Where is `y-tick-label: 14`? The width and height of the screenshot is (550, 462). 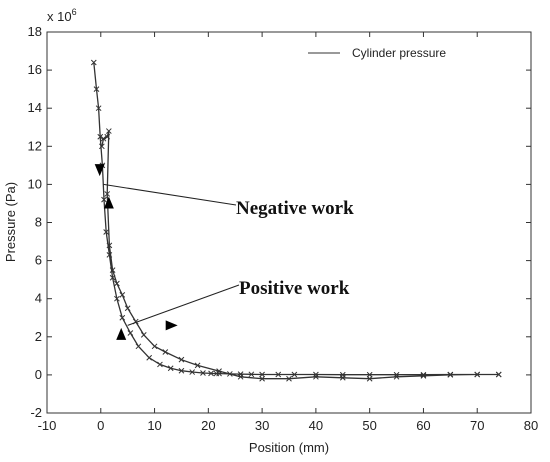
y-tick-label: 14 is located at coordinates (35, 107).